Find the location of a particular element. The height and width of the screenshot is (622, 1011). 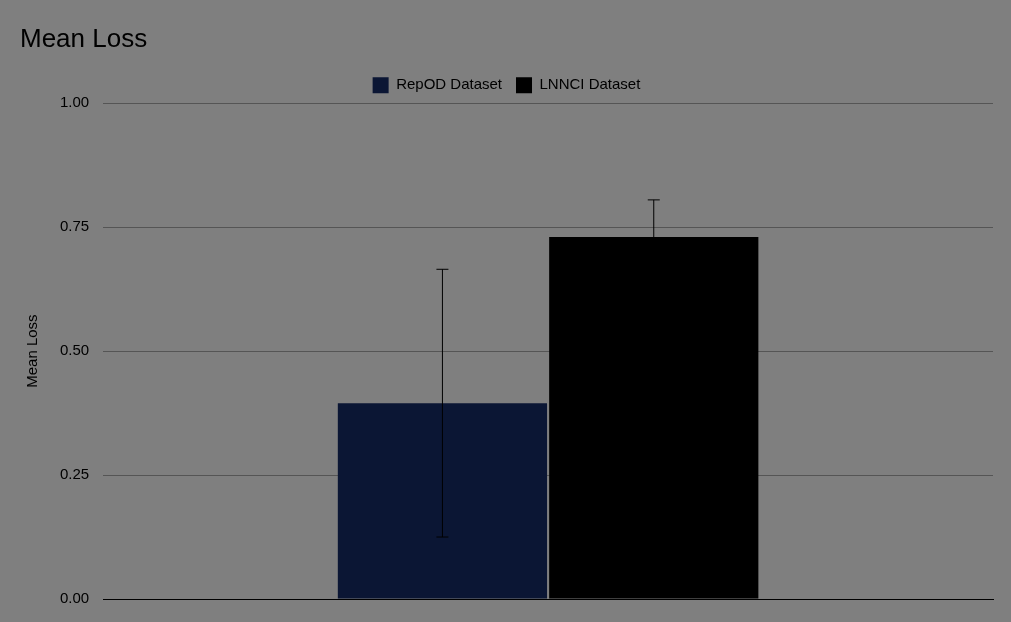

y-tick-label: 0.75 is located at coordinates (74, 226).